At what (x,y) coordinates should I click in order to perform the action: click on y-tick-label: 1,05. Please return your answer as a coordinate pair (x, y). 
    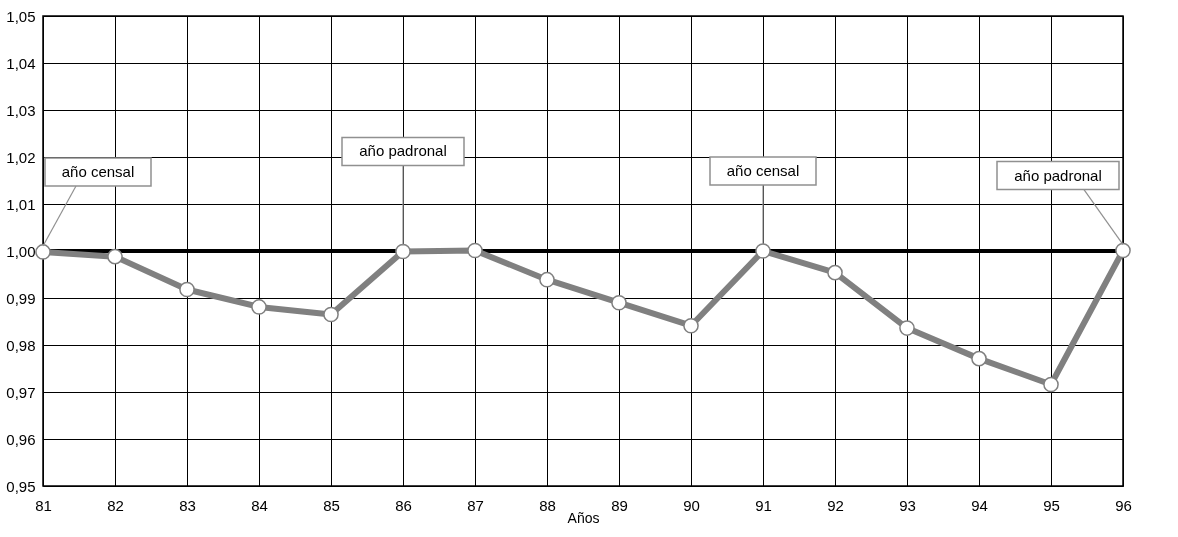
    Looking at the image, I should click on (21, 16).